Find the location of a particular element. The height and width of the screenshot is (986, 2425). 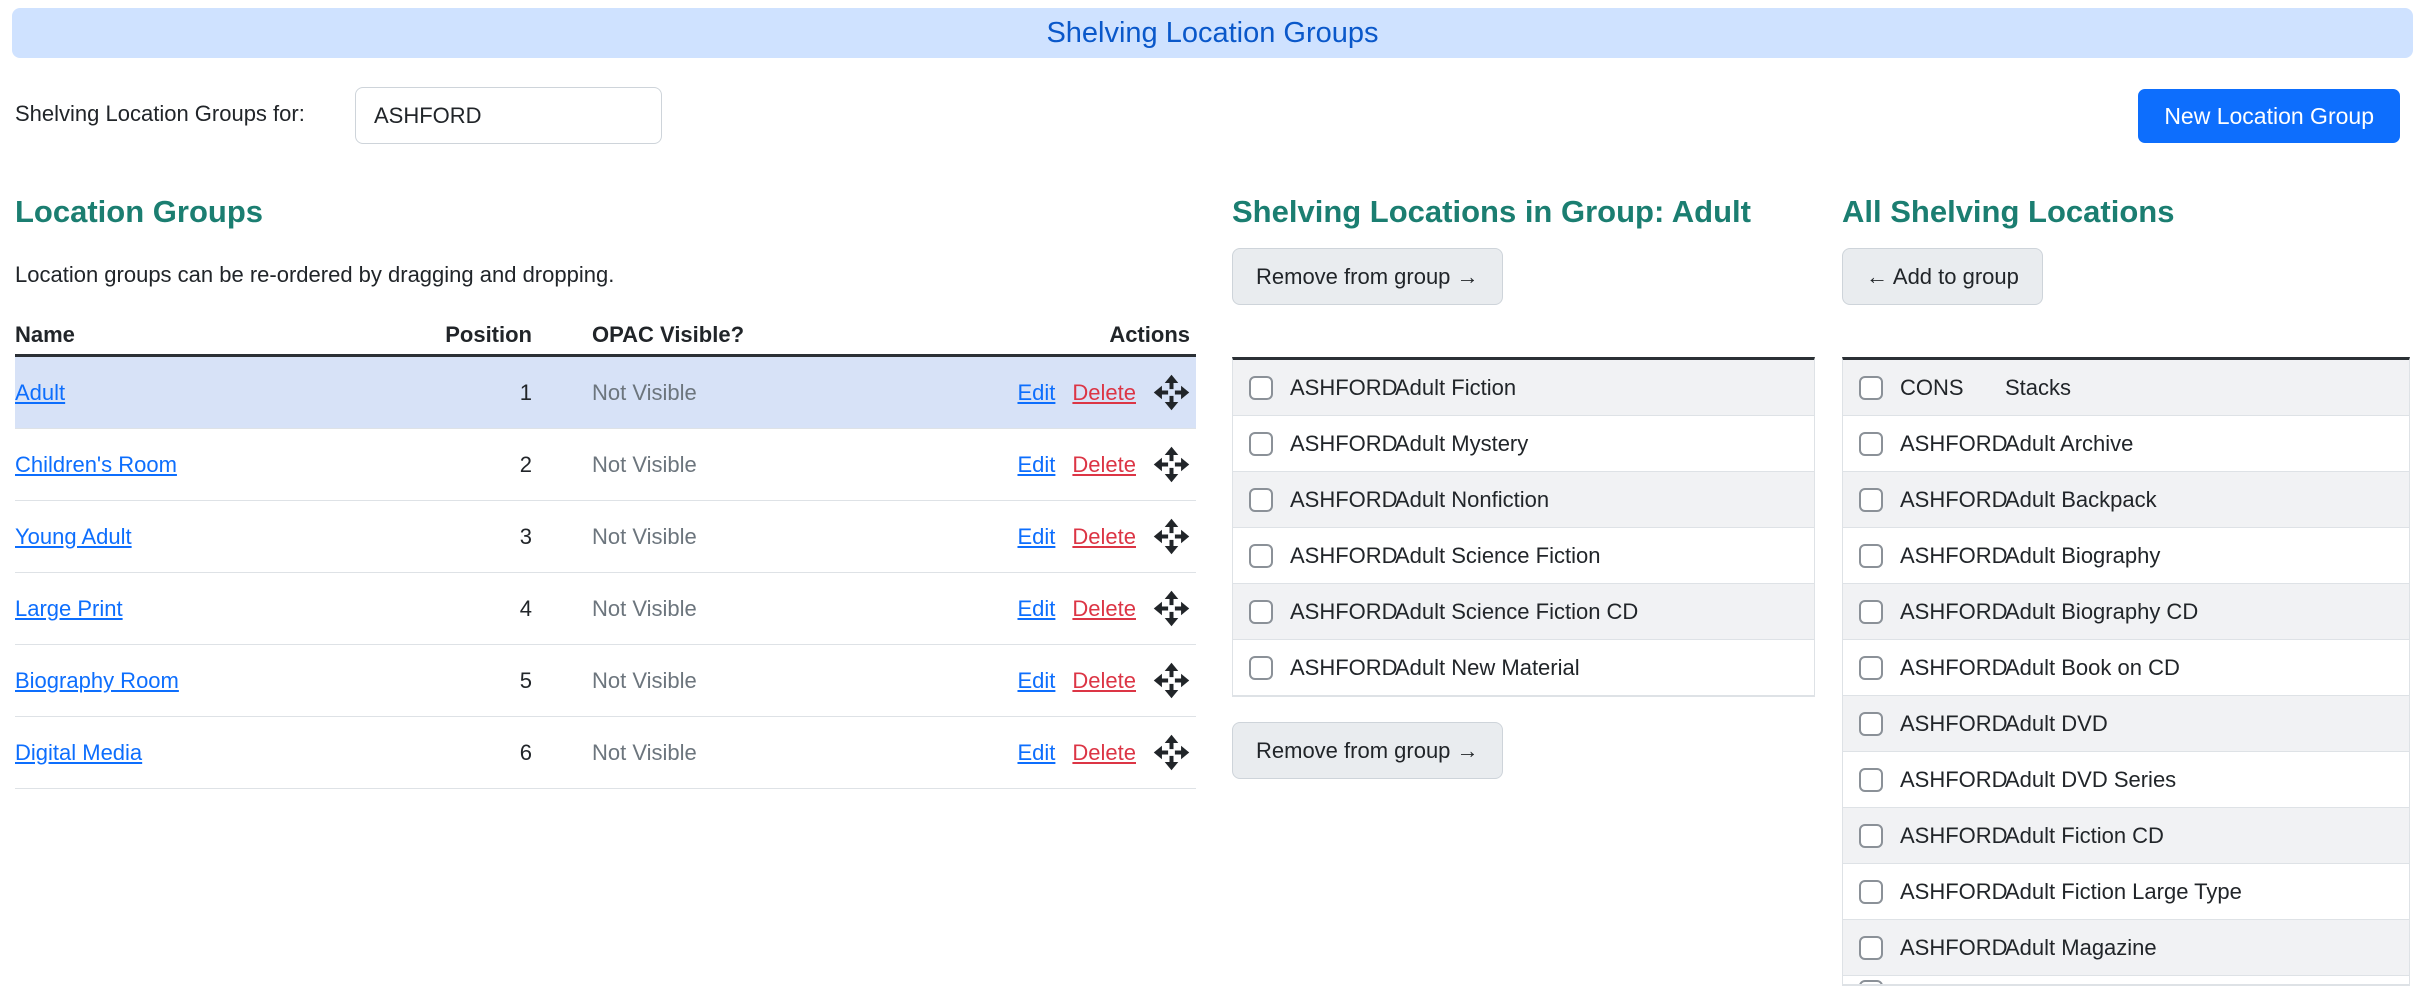

position-value: 6 is located at coordinates (525, 752).